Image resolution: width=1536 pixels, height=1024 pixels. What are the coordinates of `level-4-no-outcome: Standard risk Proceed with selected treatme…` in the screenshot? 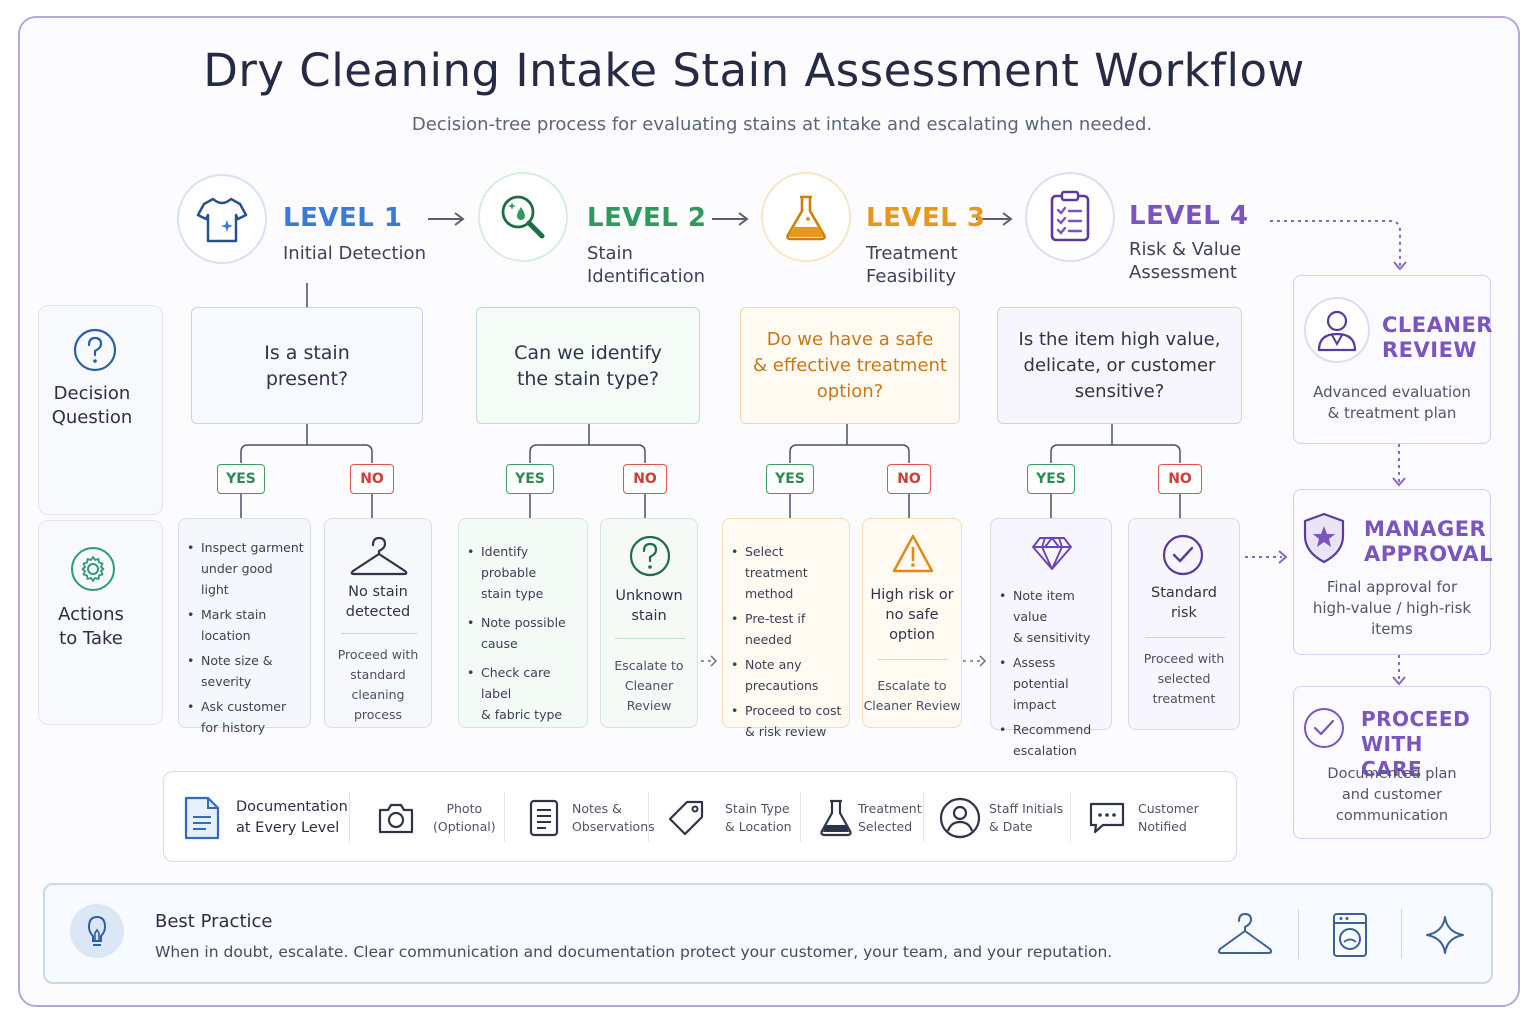 It's located at (1184, 624).